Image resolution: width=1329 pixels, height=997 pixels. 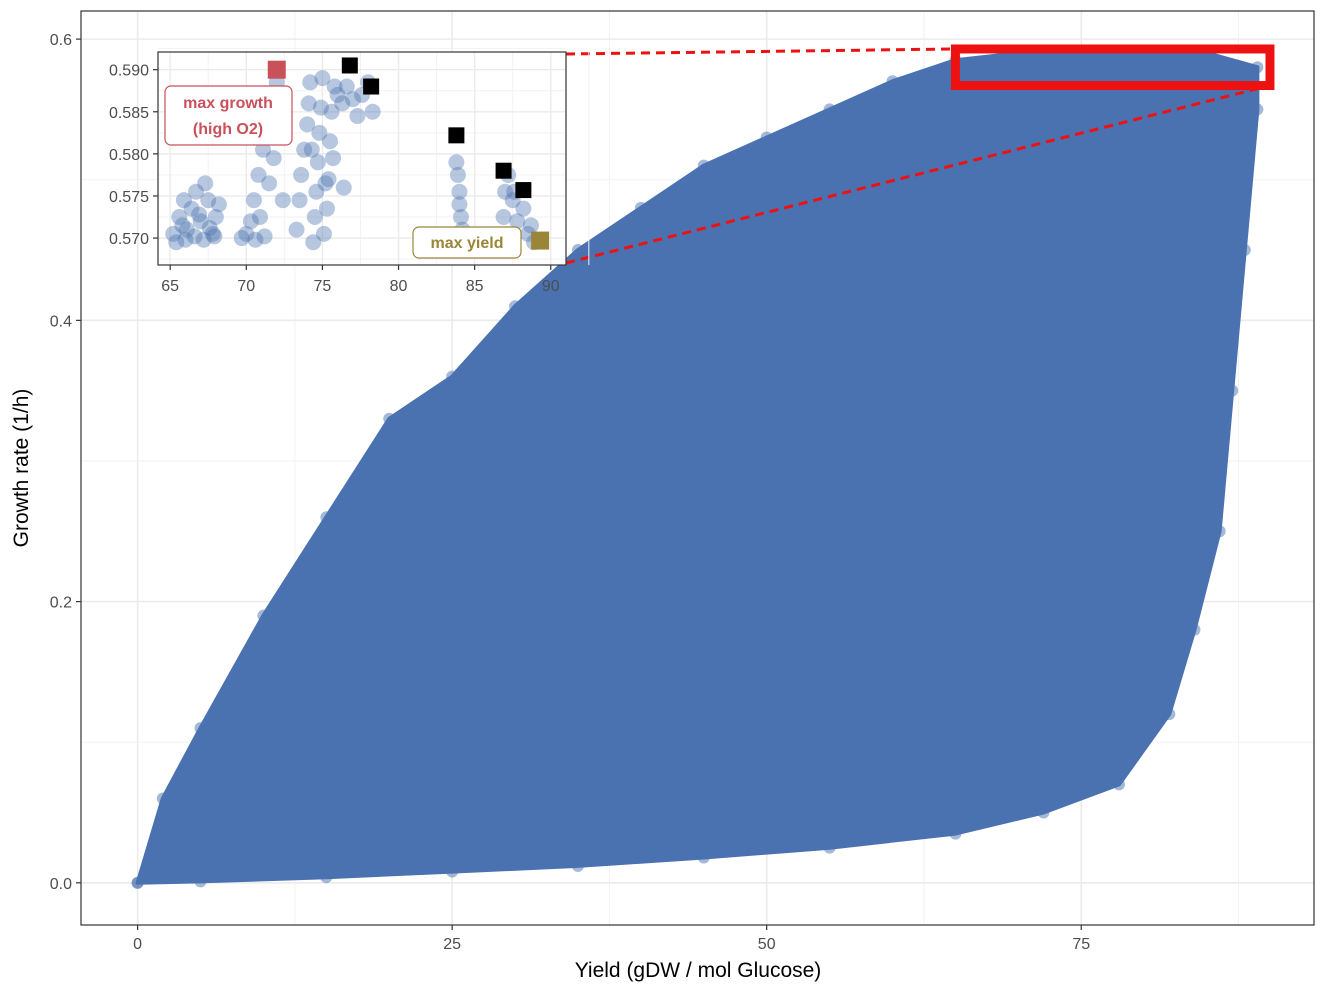 I want to click on y-tick-label: 0.4, so click(x=61, y=321).